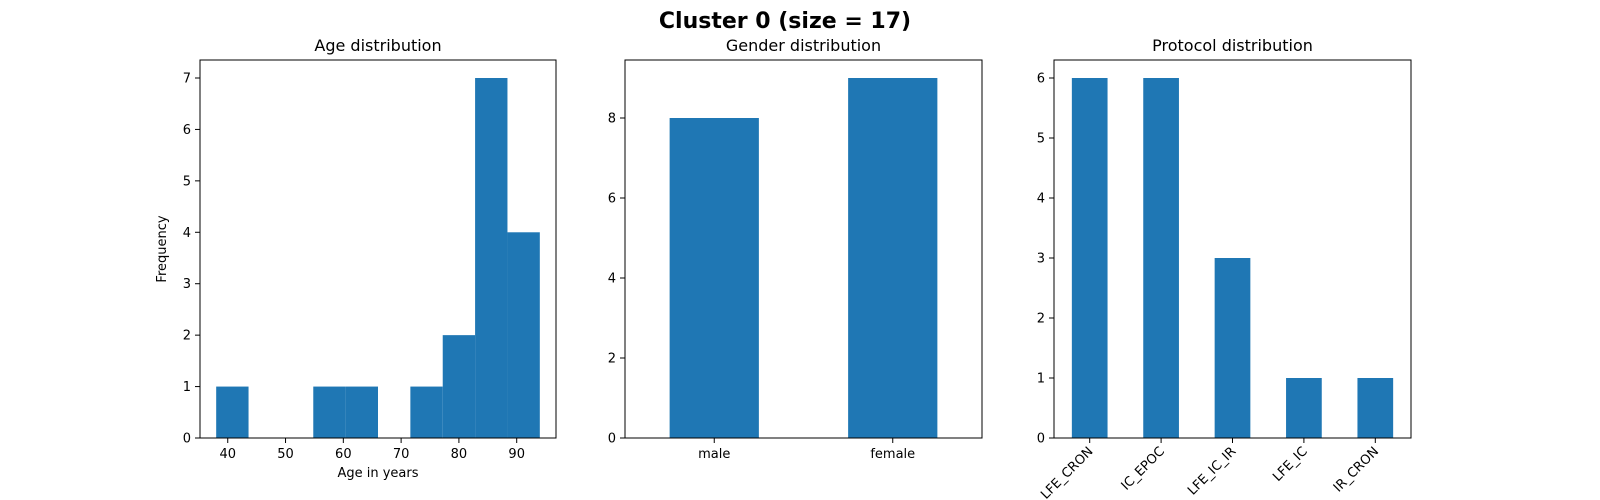 The height and width of the screenshot is (500, 1600). I want to click on figure-title: Cluster 0 (size = 17), so click(785, 21).